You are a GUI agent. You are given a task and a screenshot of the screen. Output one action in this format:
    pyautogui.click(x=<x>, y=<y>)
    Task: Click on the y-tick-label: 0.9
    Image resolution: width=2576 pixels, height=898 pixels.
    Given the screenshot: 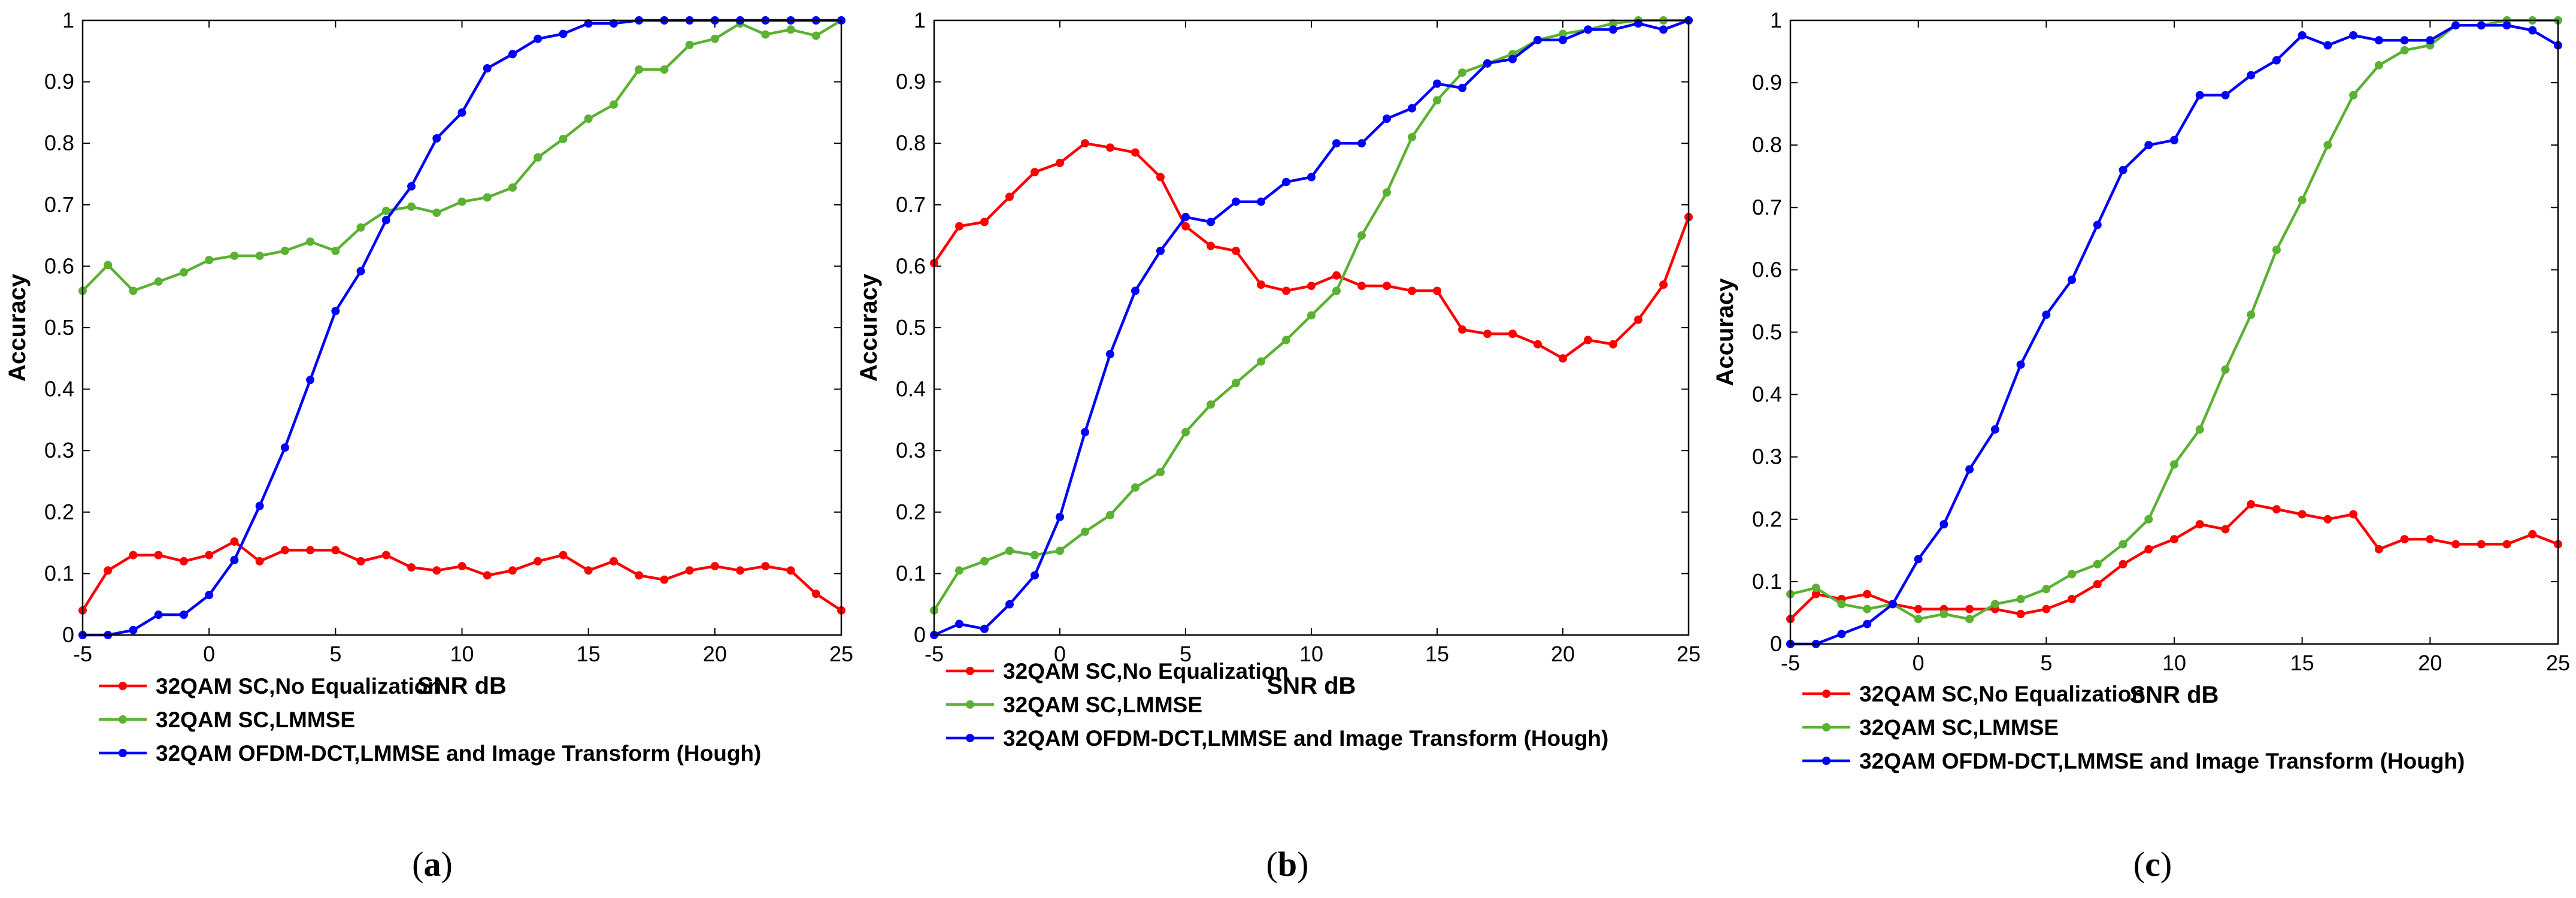 What is the action you would take?
    pyautogui.click(x=1767, y=82)
    